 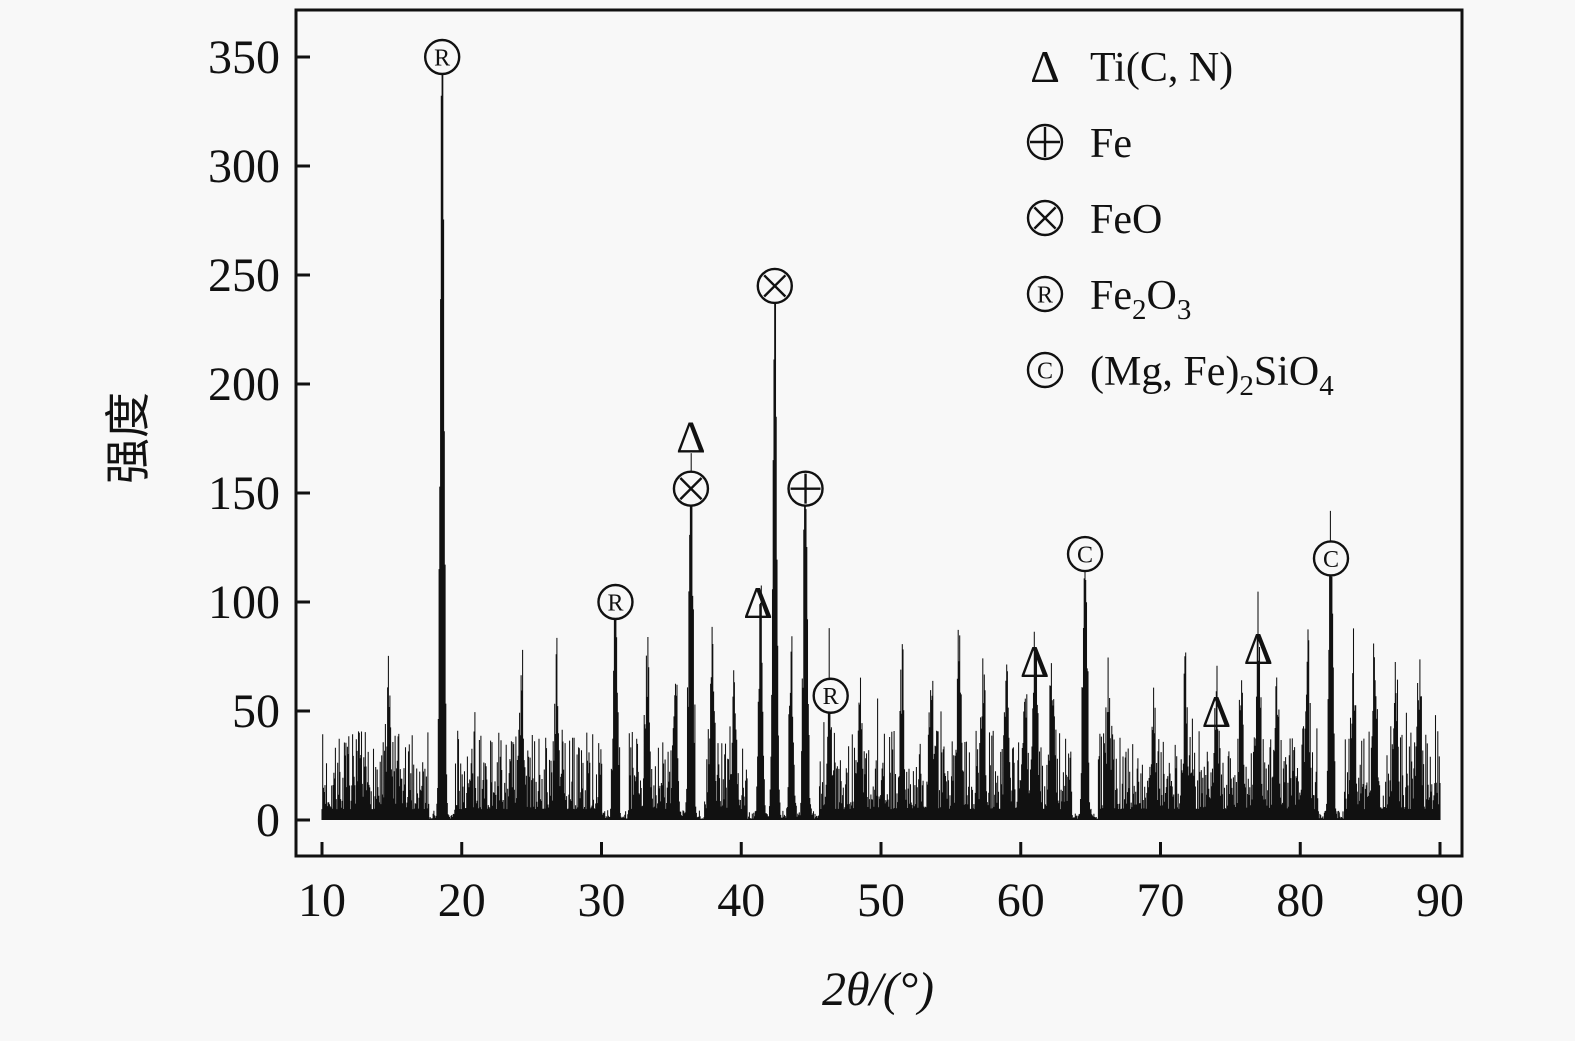 I want to click on x-tick-label: 30, so click(x=602, y=900).